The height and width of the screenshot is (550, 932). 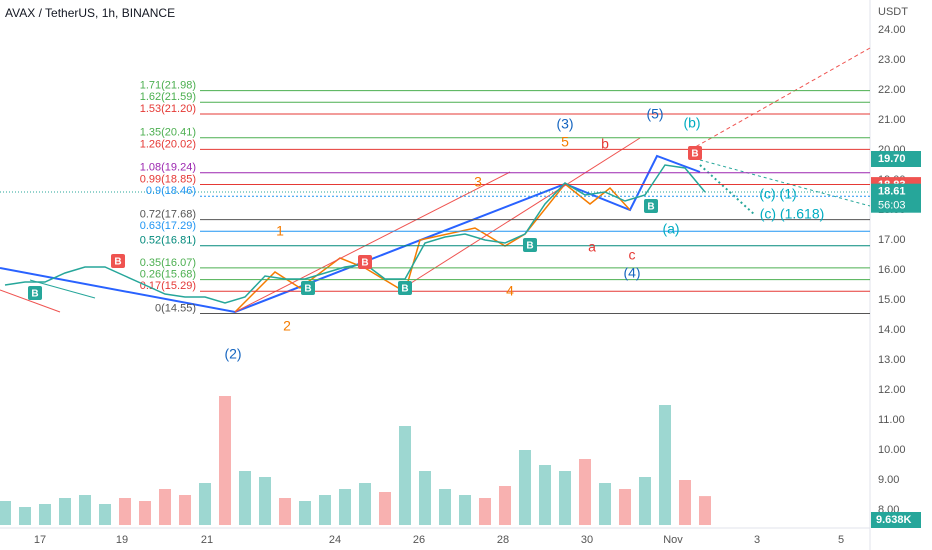 I want to click on trend, so click(x=30, y=301).